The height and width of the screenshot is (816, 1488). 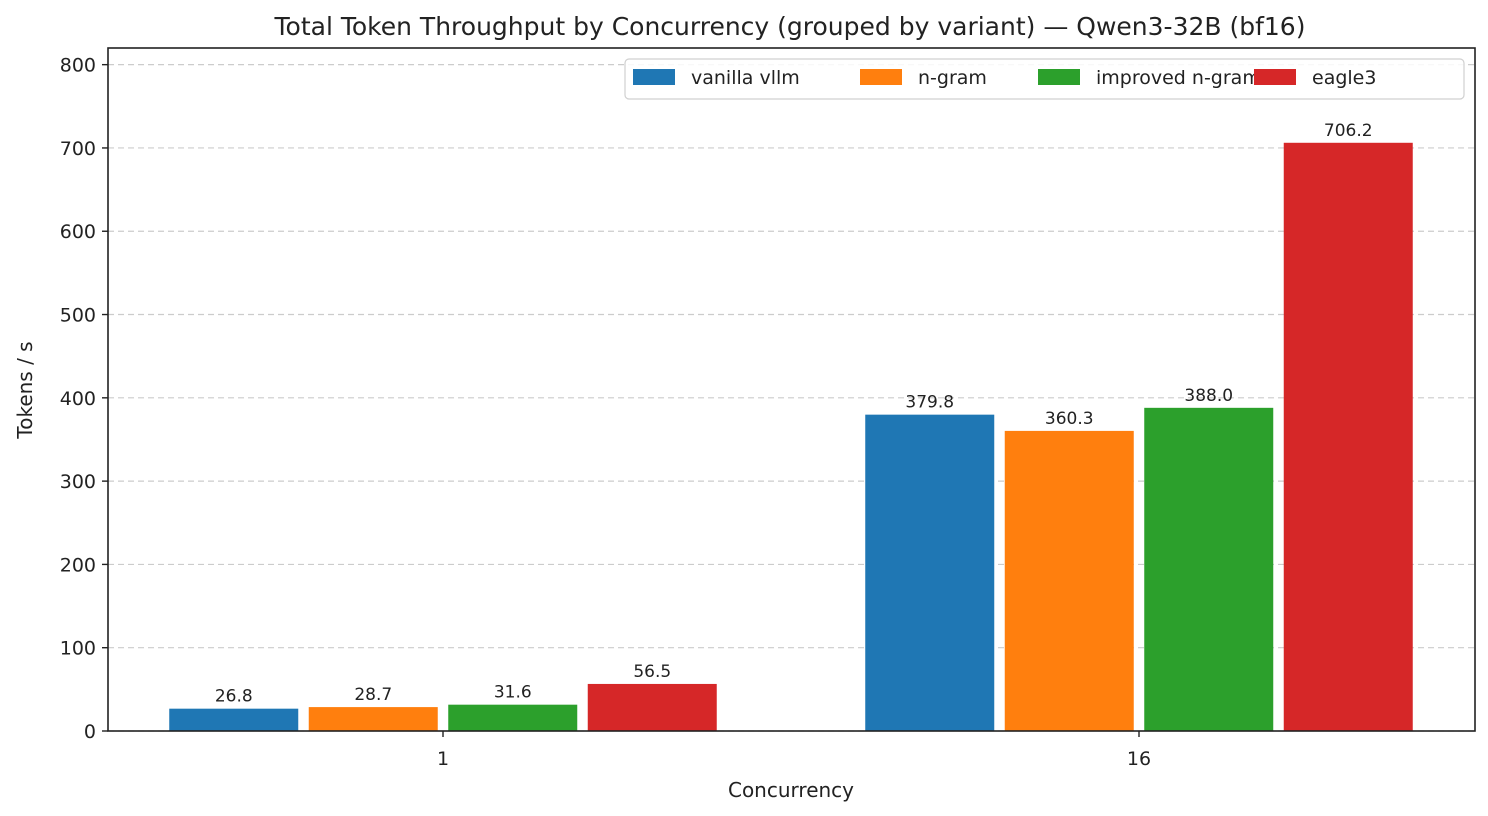 I want to click on data-label: 706.2, so click(x=1348, y=131).